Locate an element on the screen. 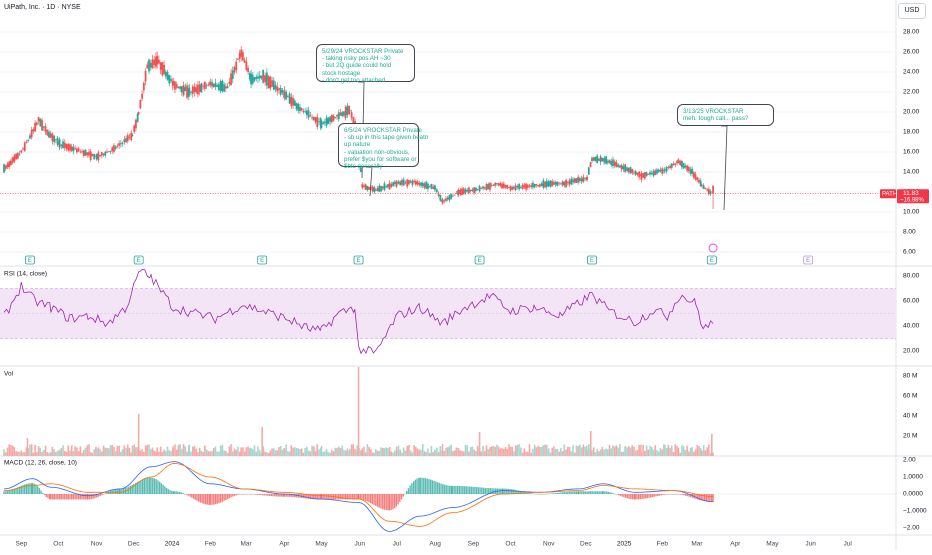  macd-tick-label: 2.00 is located at coordinates (909, 460).